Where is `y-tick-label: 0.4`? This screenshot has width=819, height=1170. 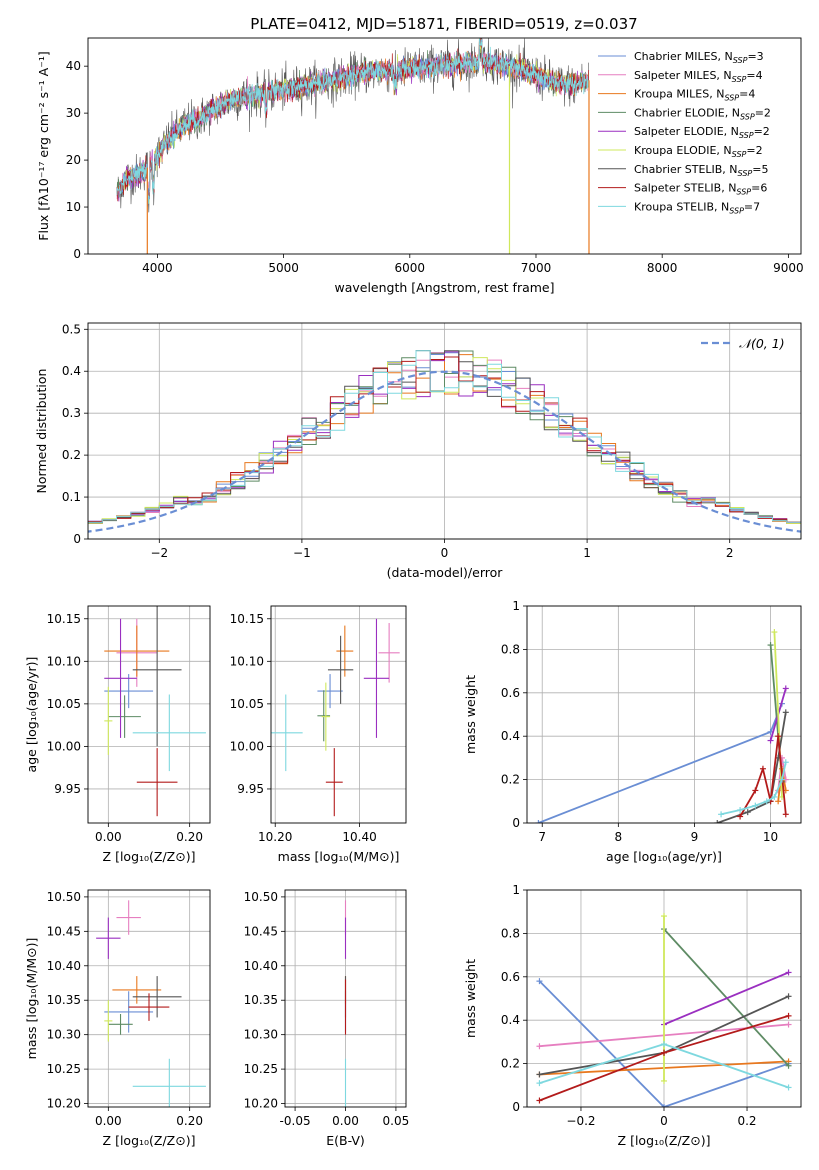
y-tick-label: 0.4 is located at coordinates (510, 1020).